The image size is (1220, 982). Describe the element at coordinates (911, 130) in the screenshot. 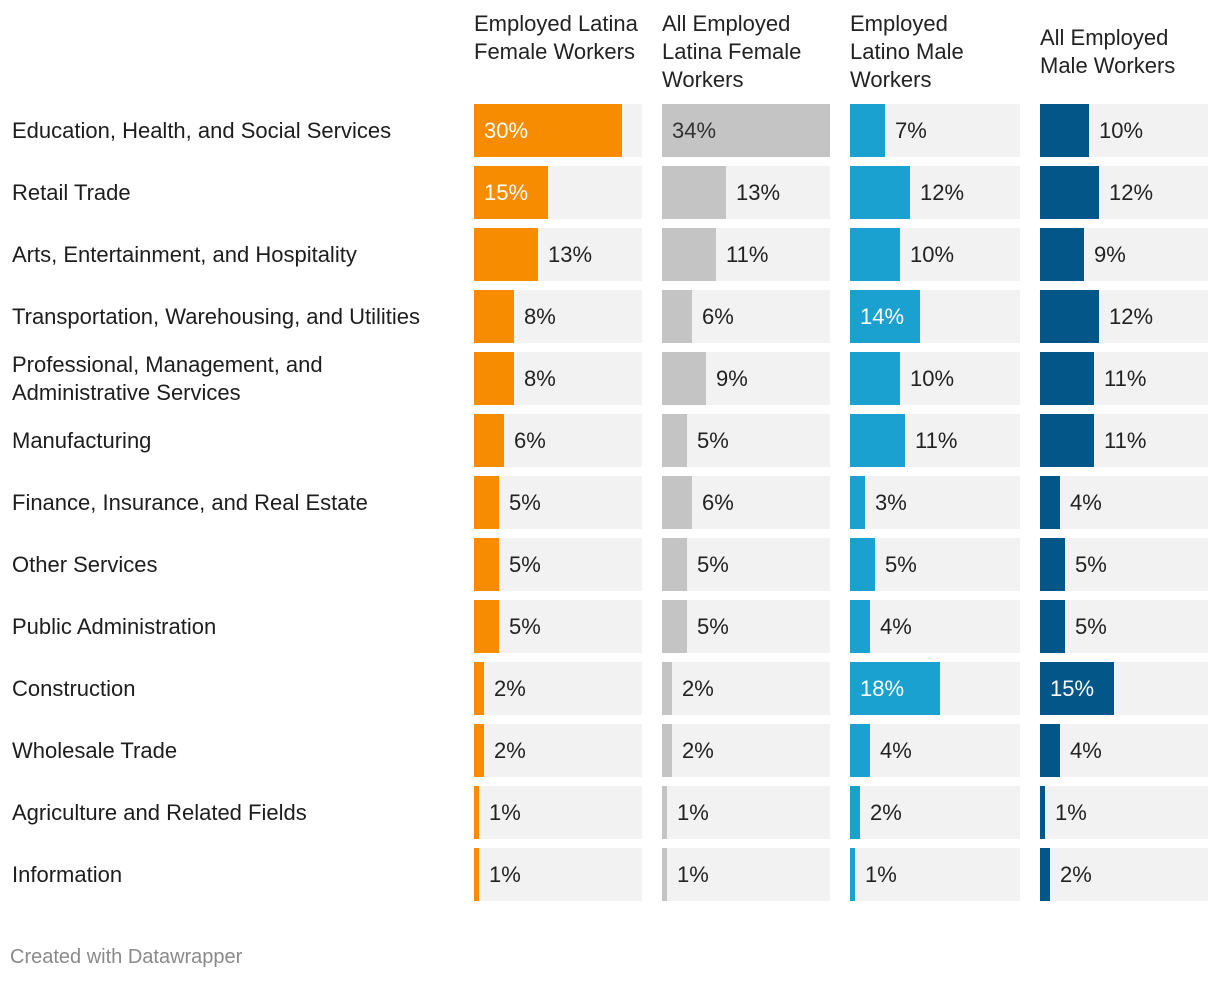

I see `value-label: 7%` at that location.